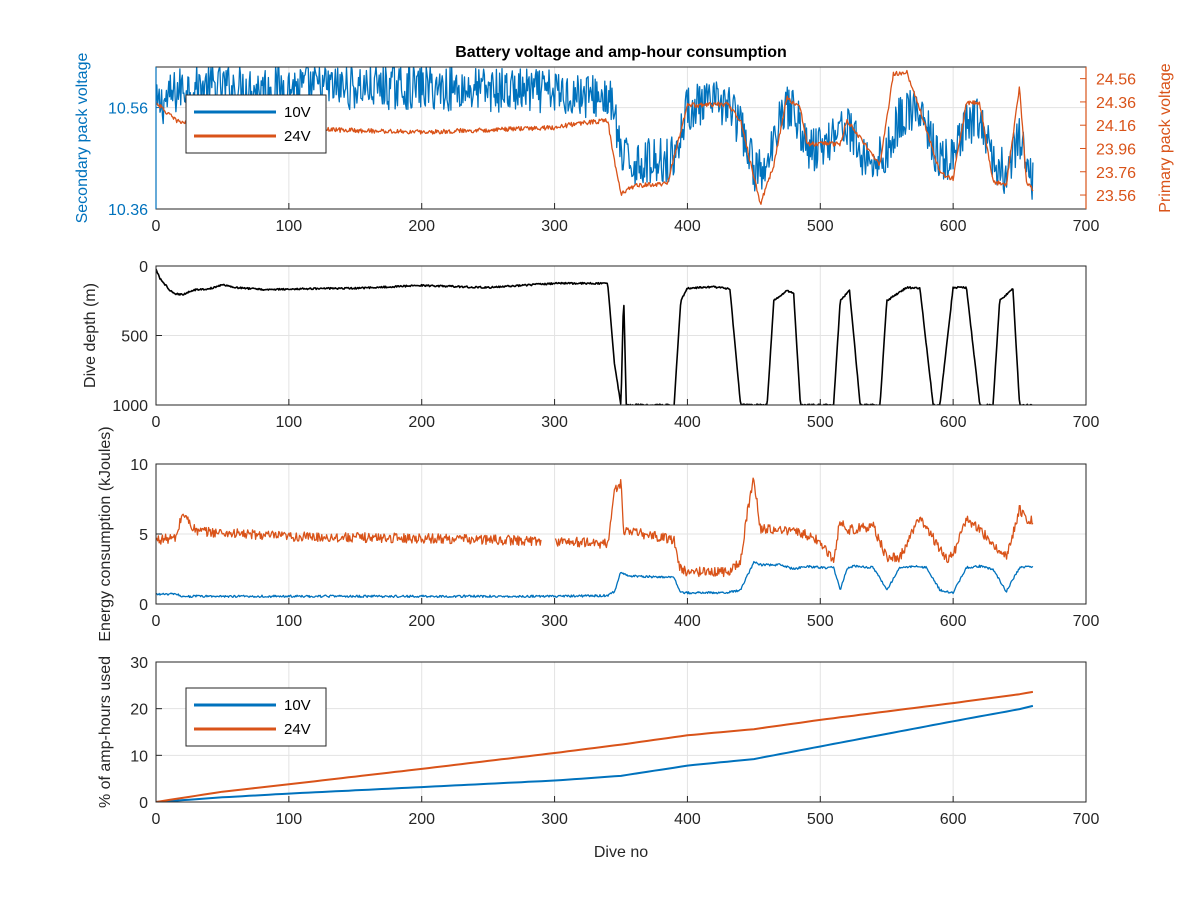 This screenshot has height=900, width=1200. I want to click on y-tick-label: 10.36, so click(128, 210).